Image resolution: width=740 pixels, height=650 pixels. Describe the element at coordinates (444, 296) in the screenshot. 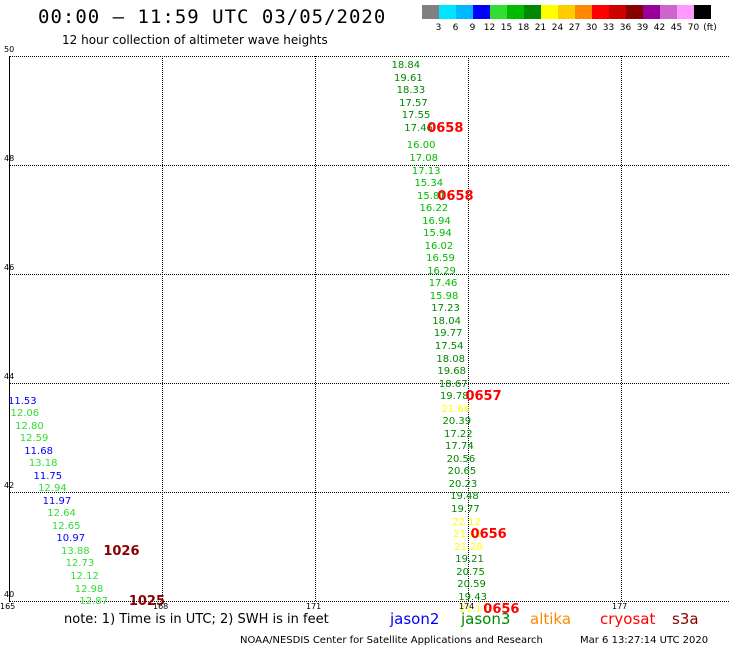

I see `wave-height-value: 15.98` at that location.